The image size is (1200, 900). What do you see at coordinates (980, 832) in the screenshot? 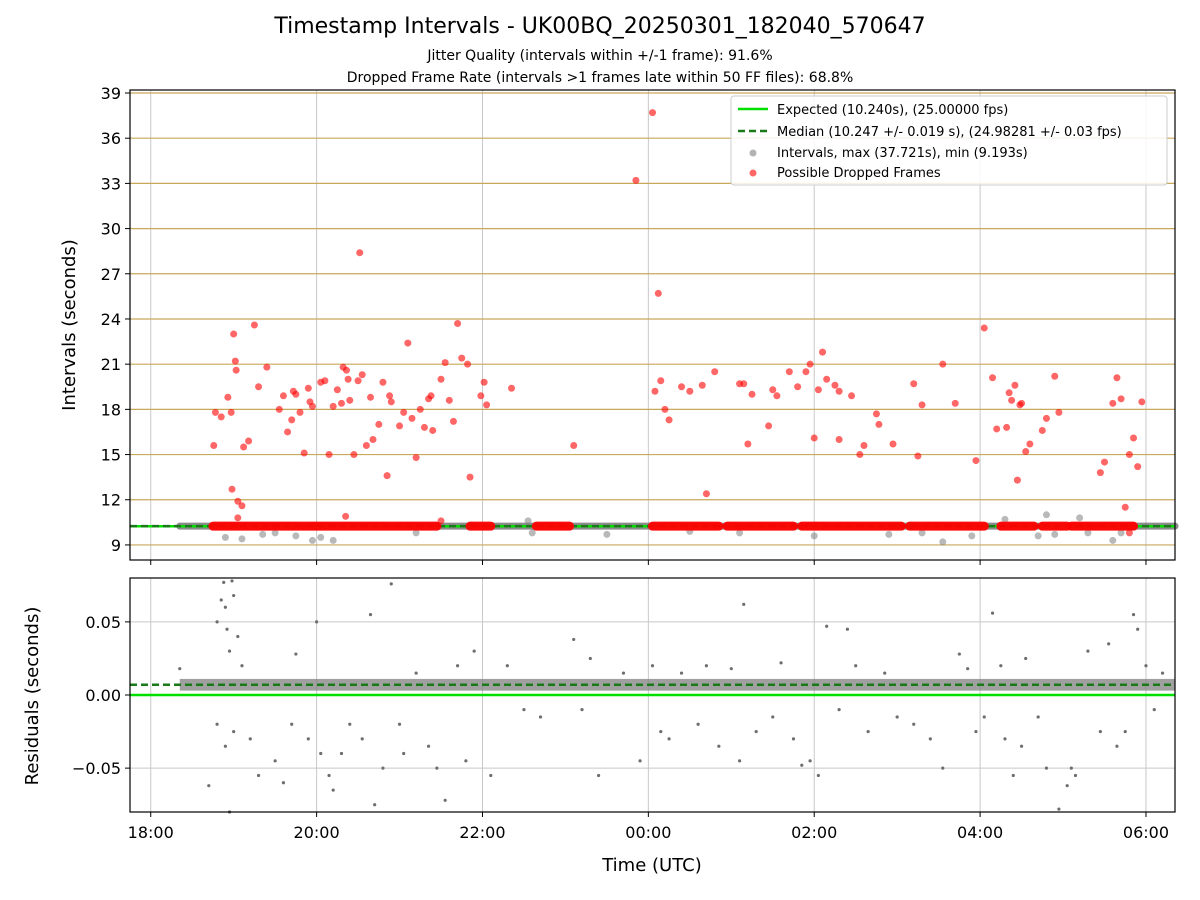
I see `x-tick-label: 04:00` at bounding box center [980, 832].